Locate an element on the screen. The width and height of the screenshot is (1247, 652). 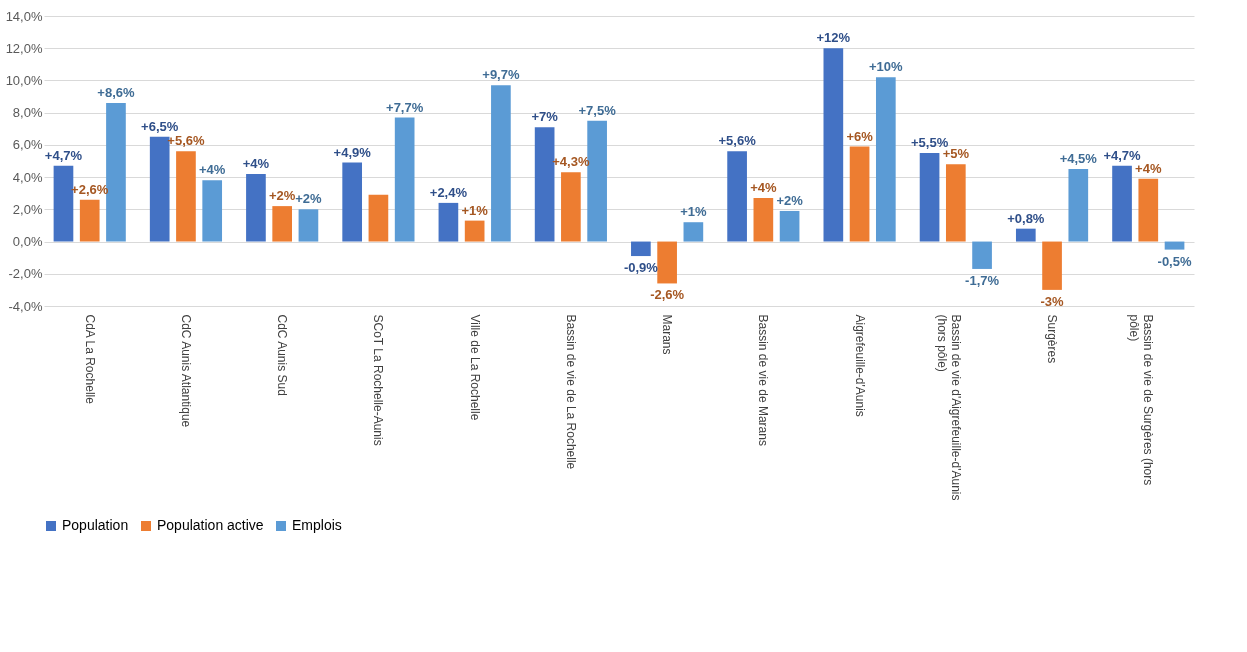
data-label: -2,6% is located at coordinates (667, 295).